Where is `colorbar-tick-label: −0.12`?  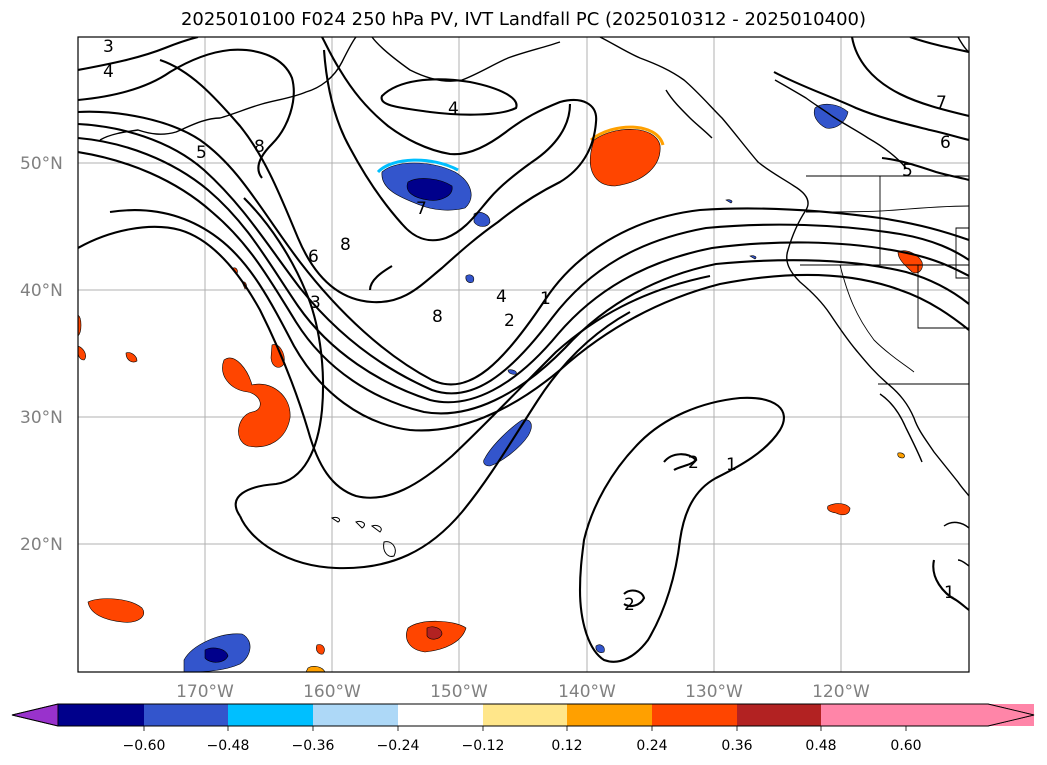 colorbar-tick-label: −0.12 is located at coordinates (483, 746).